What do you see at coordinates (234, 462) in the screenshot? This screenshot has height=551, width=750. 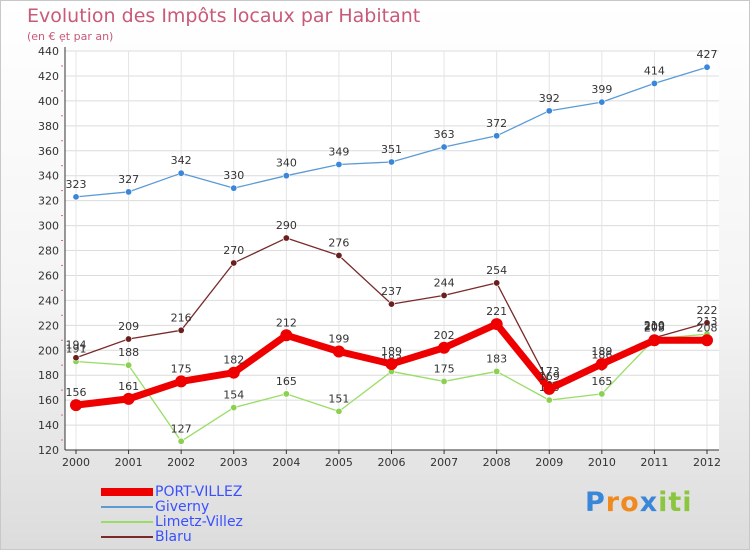 I see `x-tick-label: 2003` at bounding box center [234, 462].